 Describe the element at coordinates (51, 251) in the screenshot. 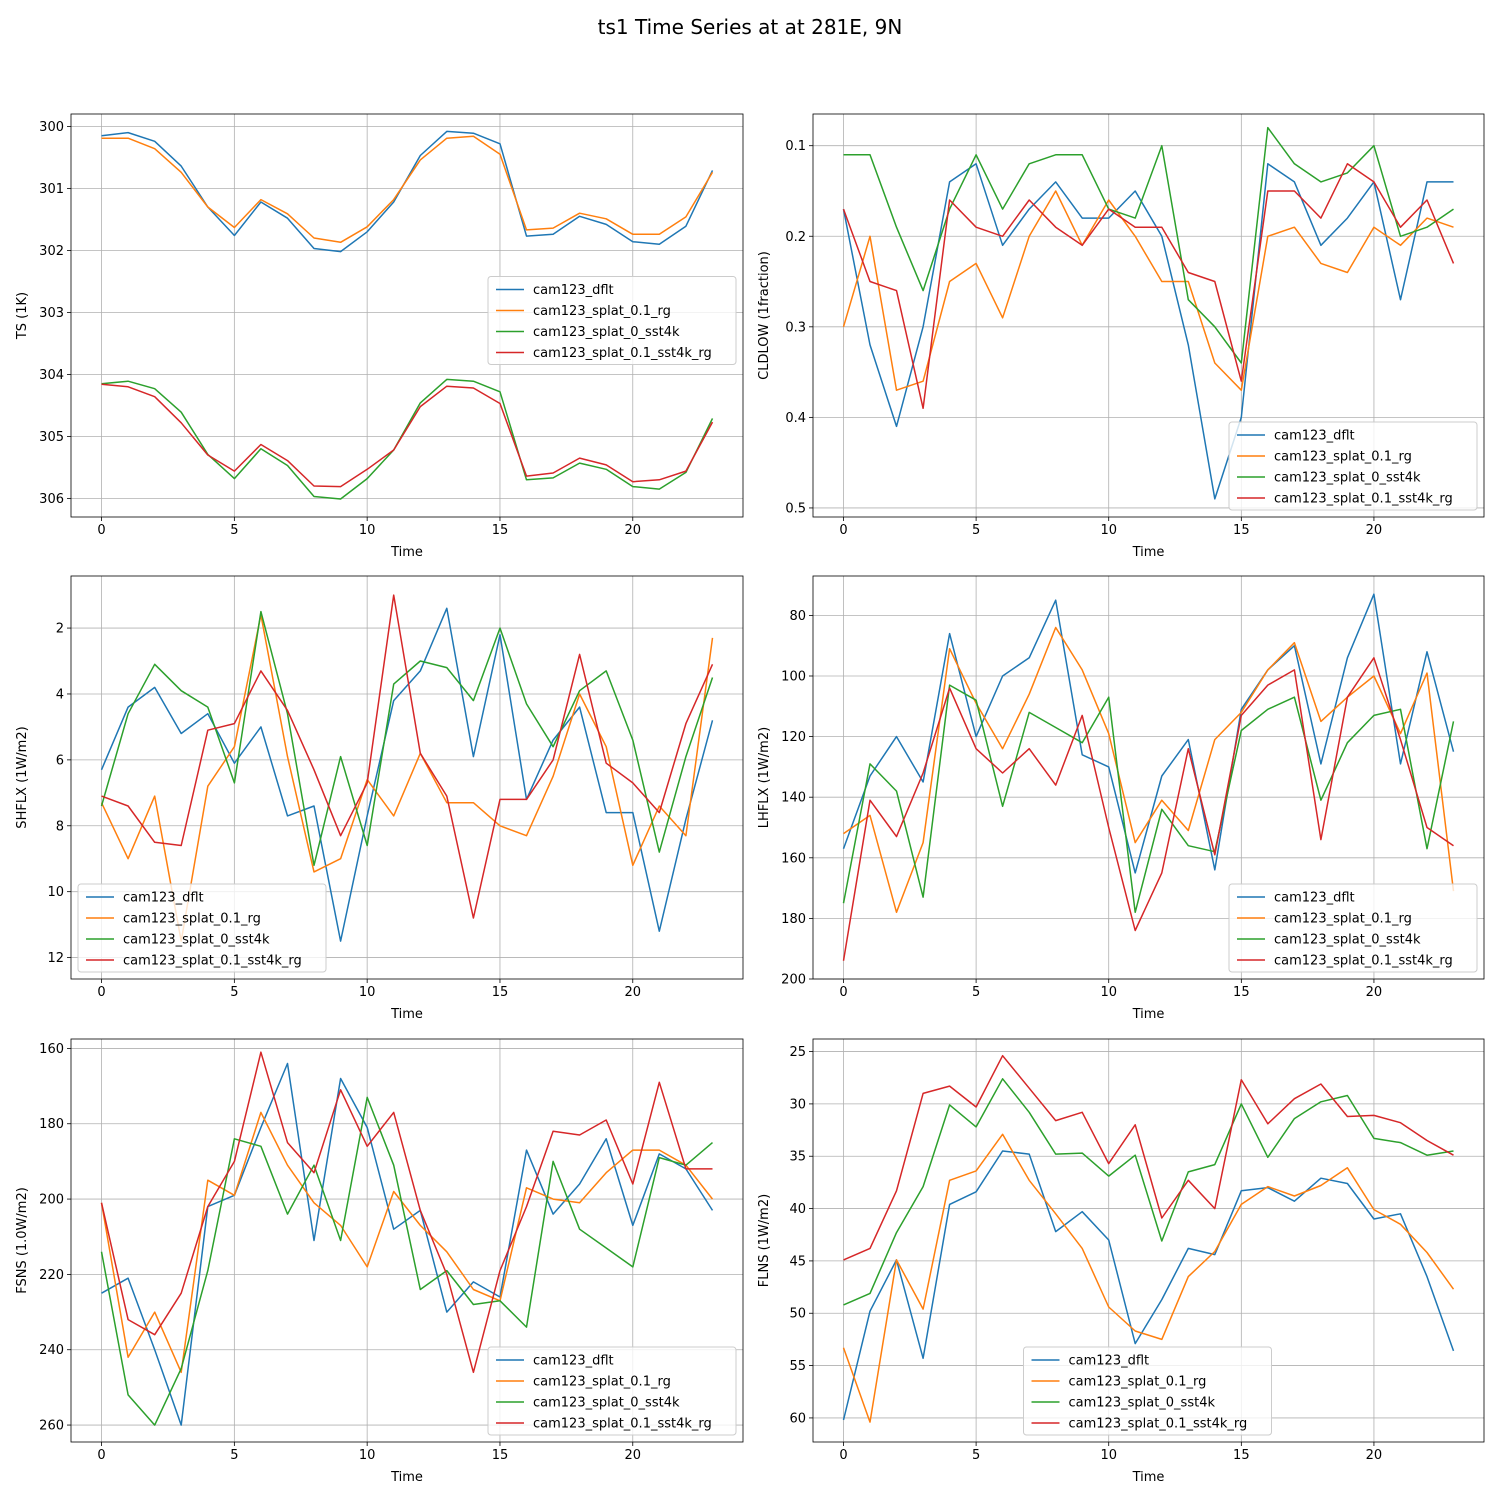

I see `y-tick-label: 302` at that location.